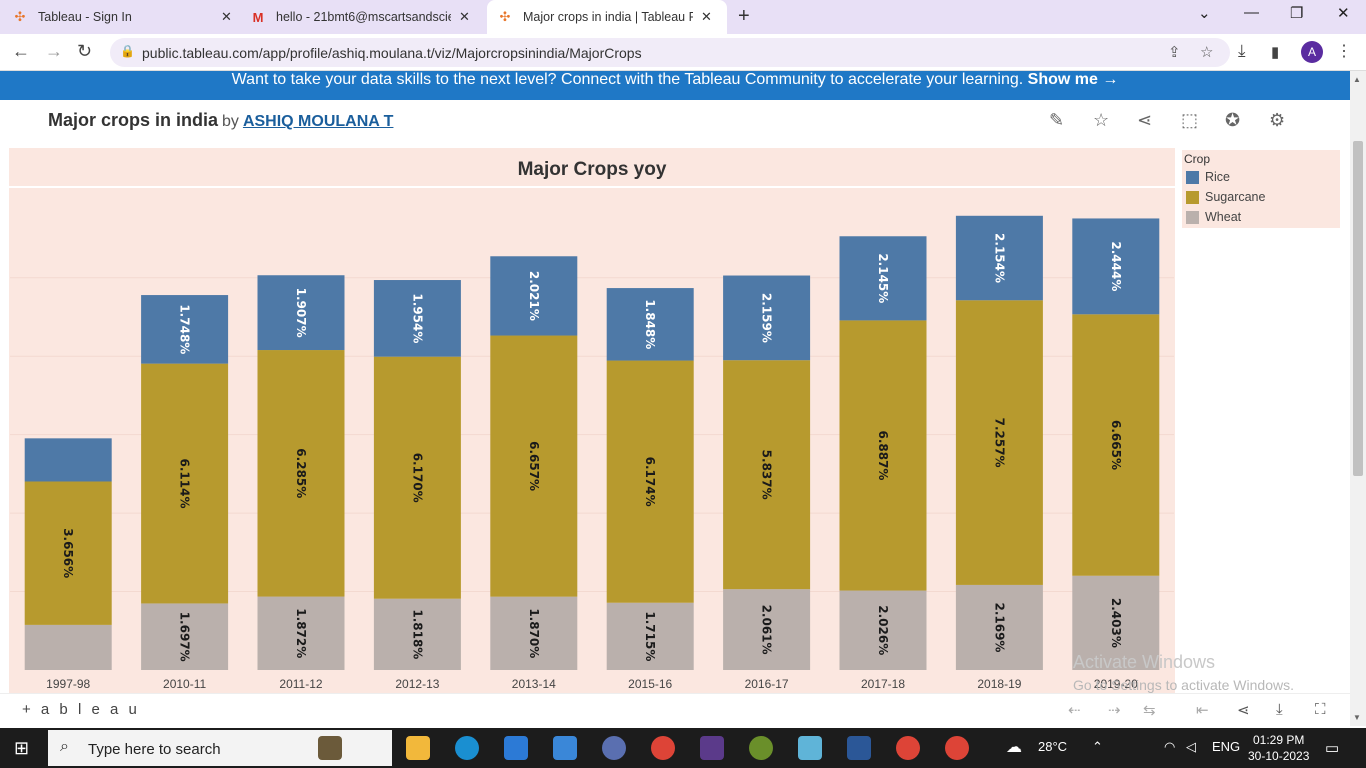 The image size is (1366, 768). Describe the element at coordinates (258, 17) in the screenshot. I see `gmail-icon: M` at that location.